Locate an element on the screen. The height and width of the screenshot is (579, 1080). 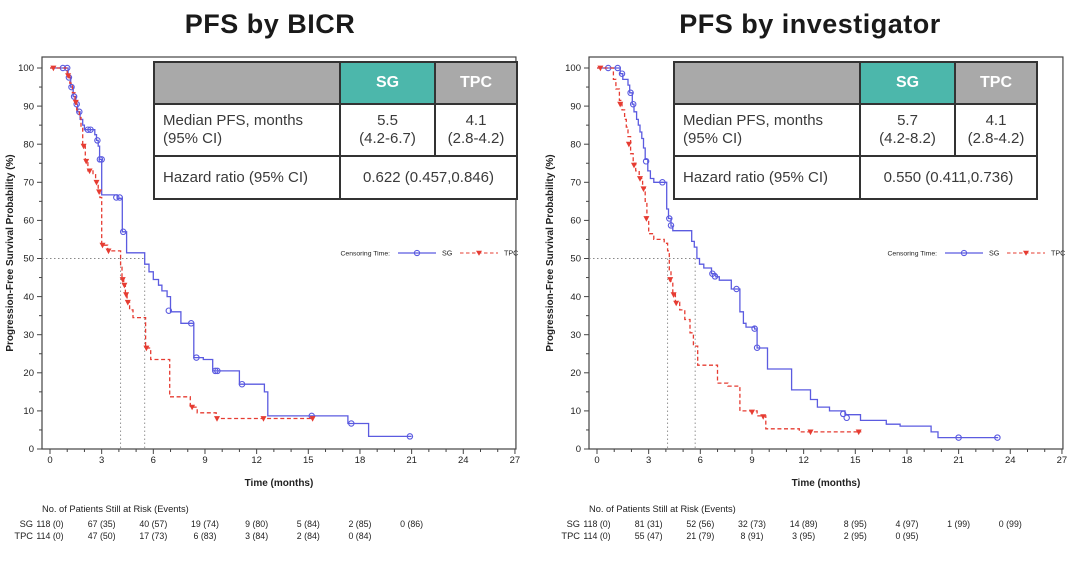
km-curve-tpc is located at coordinates (182, 243).